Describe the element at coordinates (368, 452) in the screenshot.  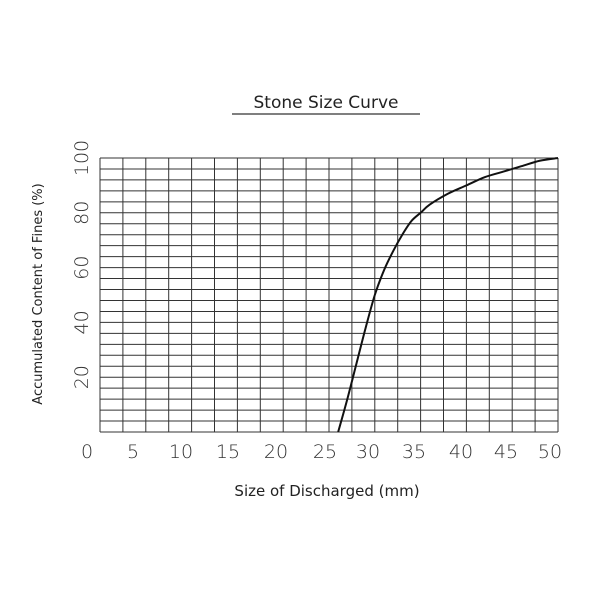
I see `x-tick-label: 30` at that location.